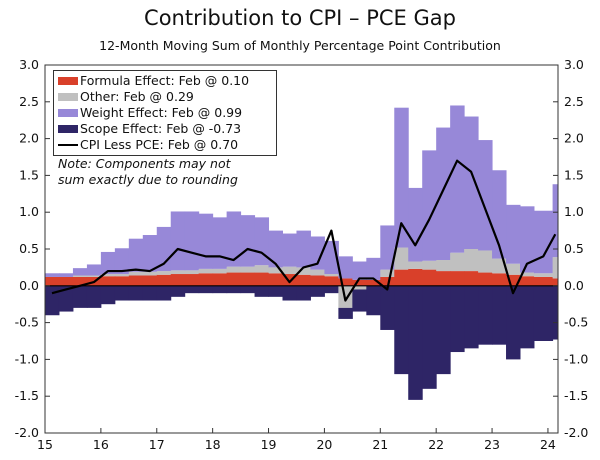 Image resolution: width=600 pixels, height=460 pixels. I want to click on y-tick-label-left: 0.5, so click(29, 248).